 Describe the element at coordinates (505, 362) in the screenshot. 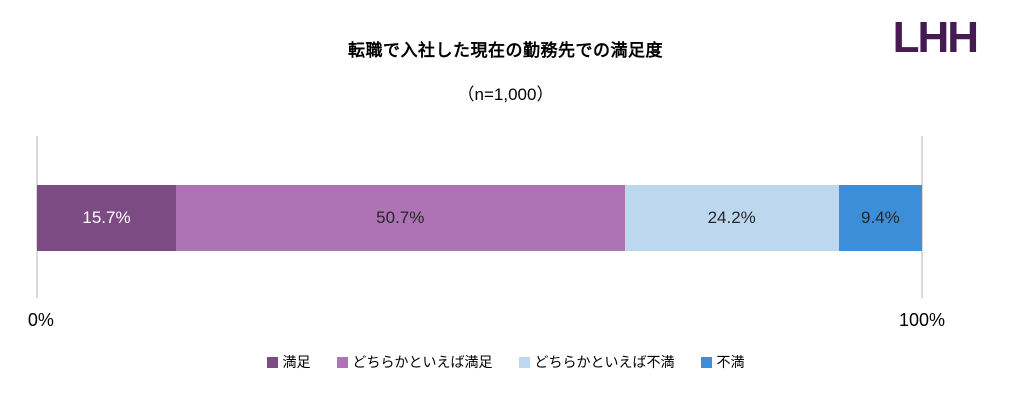

I see `legend: 満足 どちらかといえば満足 どちらかといえば不満 不満` at that location.